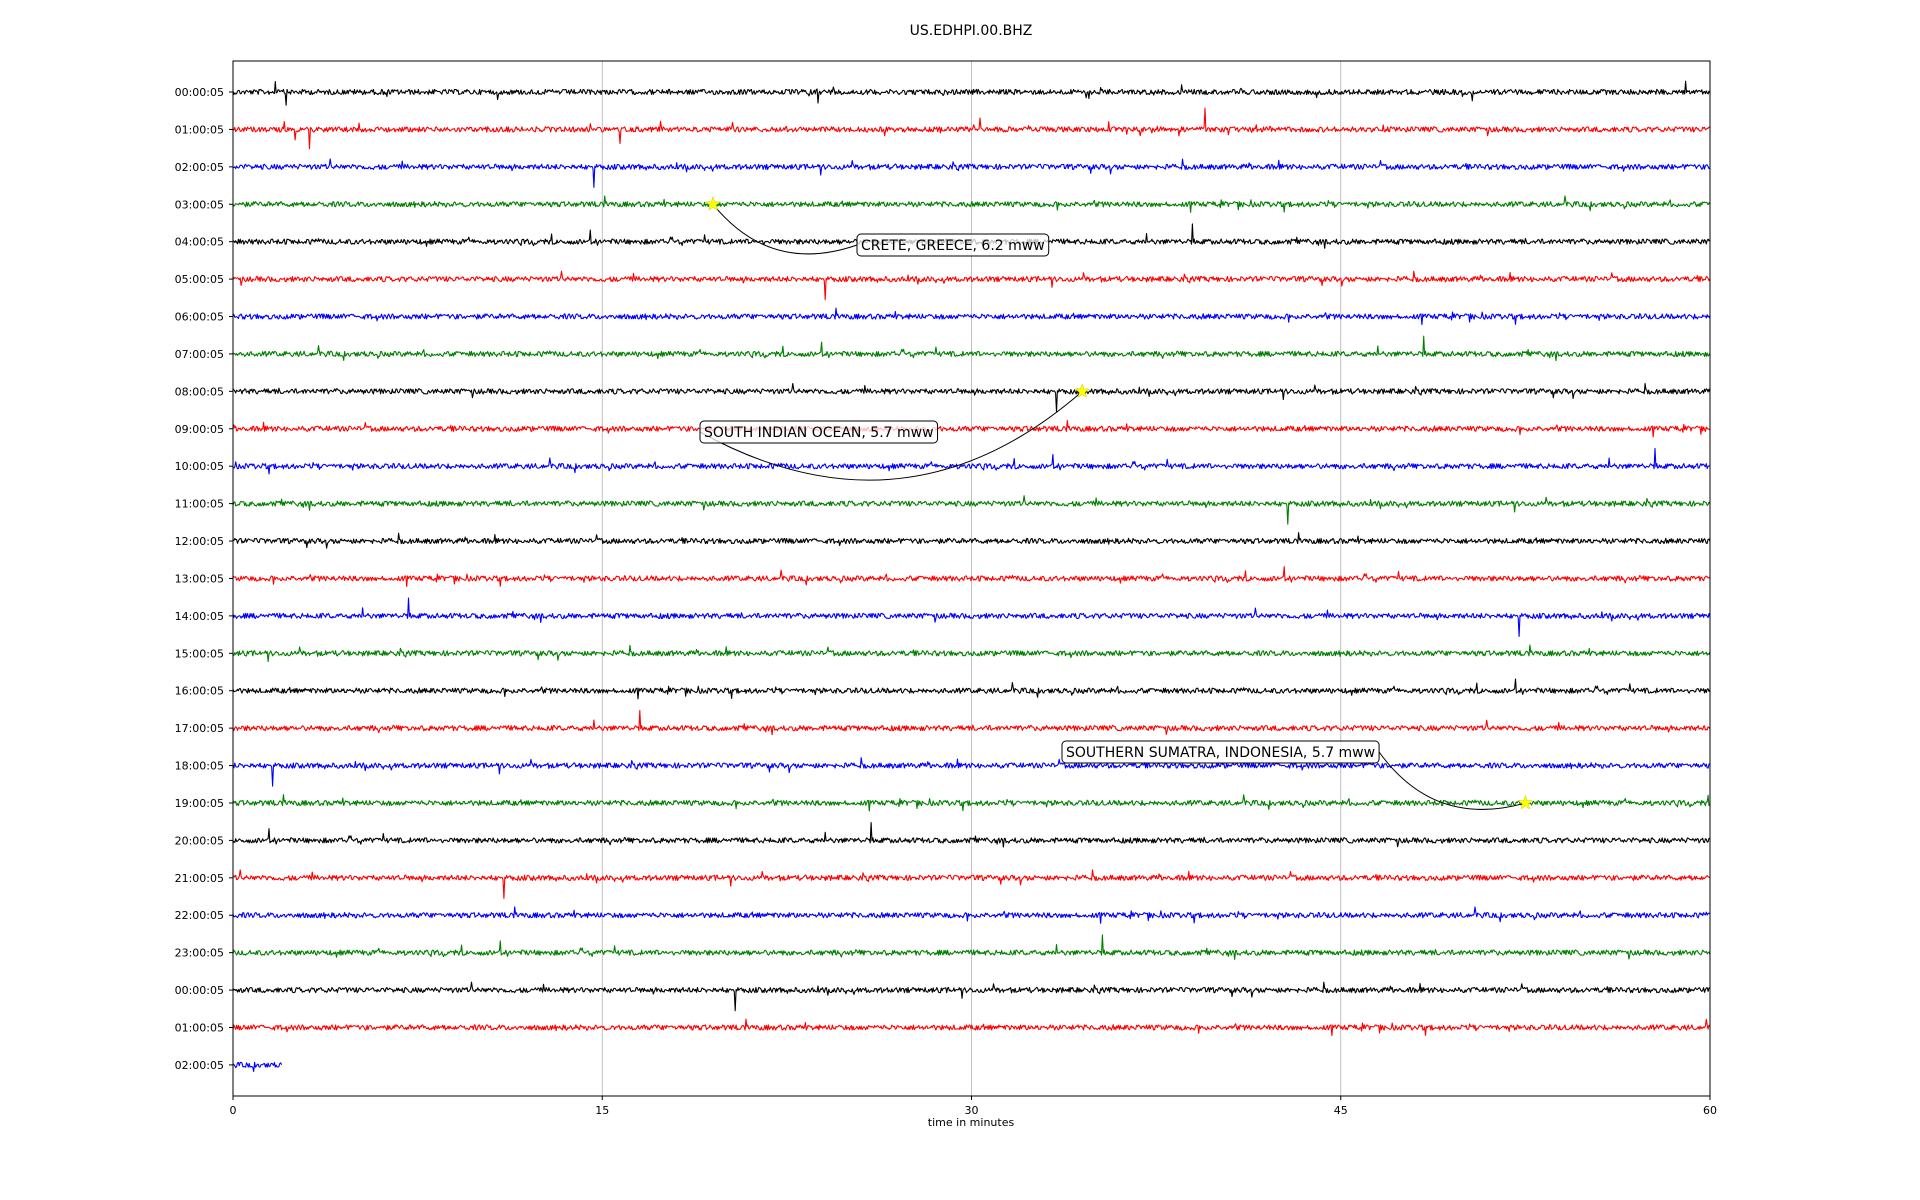 The height and width of the screenshot is (1200, 1920). I want to click on row-label-23: 23:00:05, so click(199, 953).